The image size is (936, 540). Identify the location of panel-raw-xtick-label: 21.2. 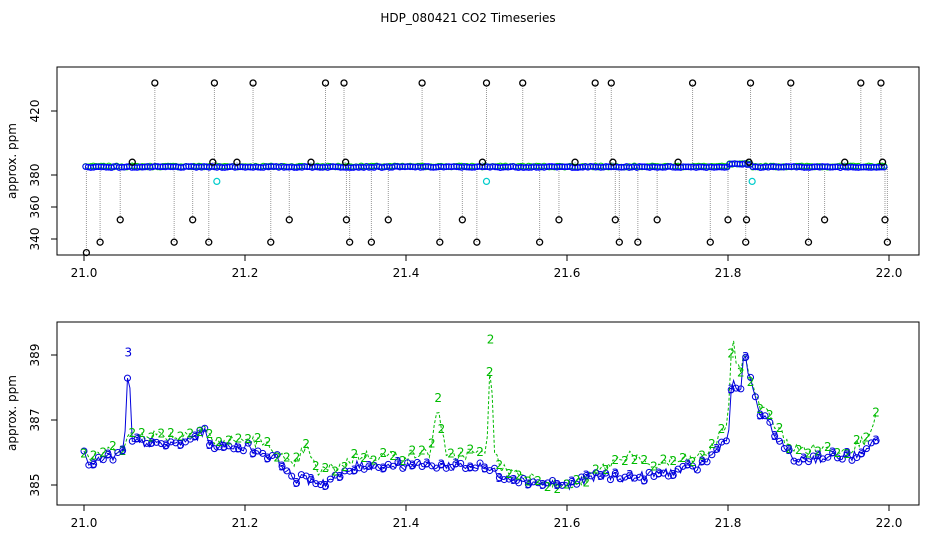
(245, 273).